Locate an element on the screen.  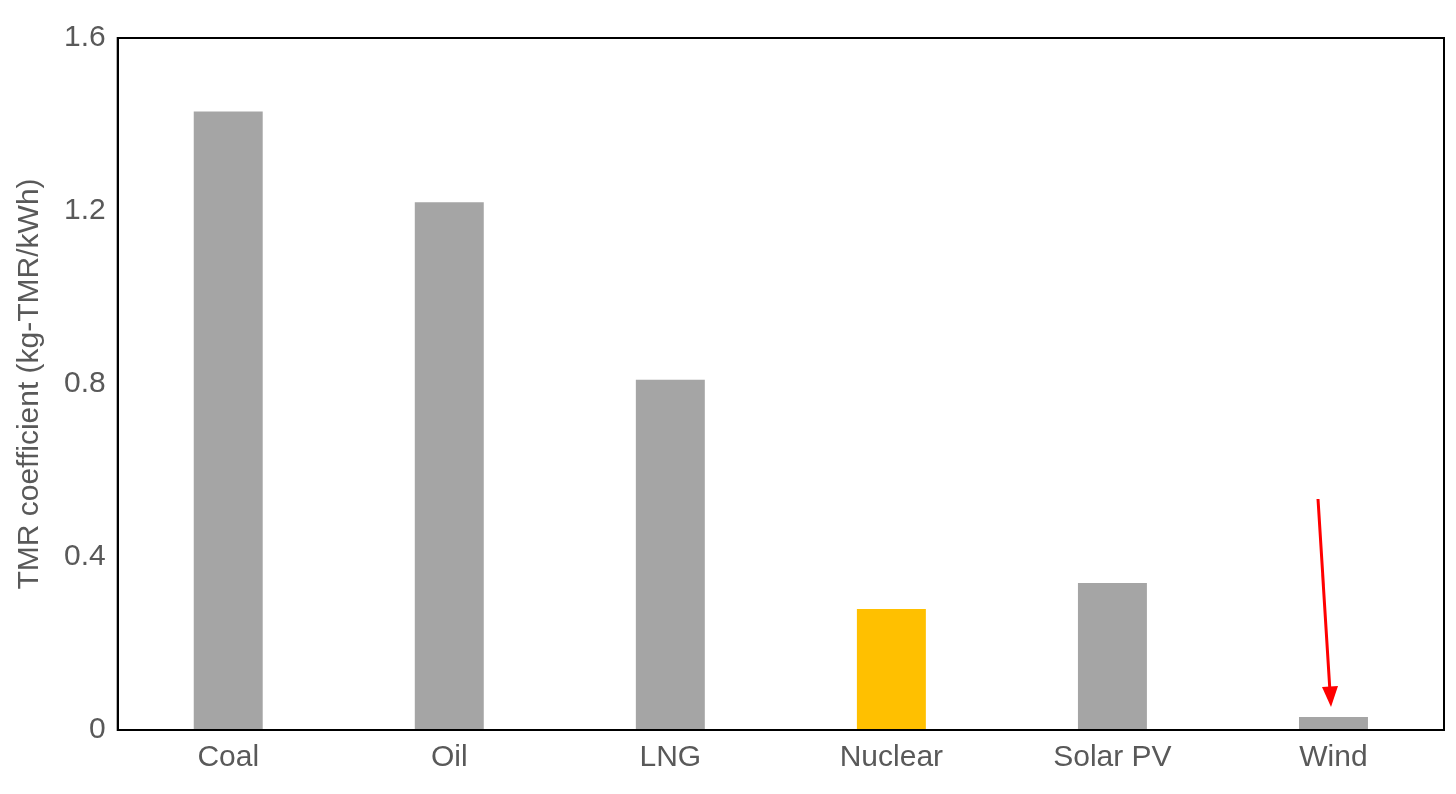
y-tick-label: 1.2 is located at coordinates (84, 209).